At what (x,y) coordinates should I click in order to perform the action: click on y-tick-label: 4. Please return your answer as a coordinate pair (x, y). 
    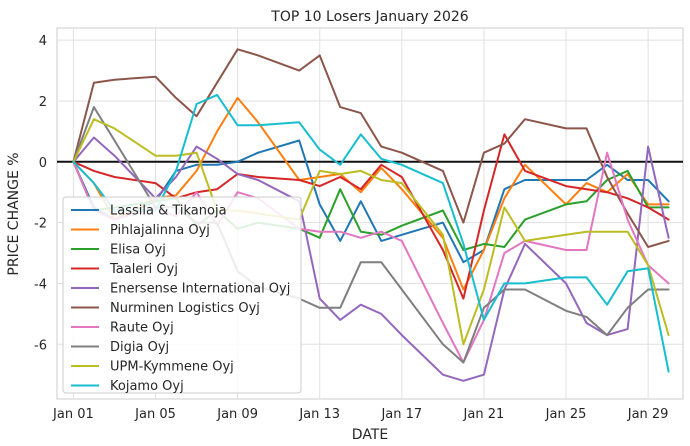
    Looking at the image, I should click on (43, 41).